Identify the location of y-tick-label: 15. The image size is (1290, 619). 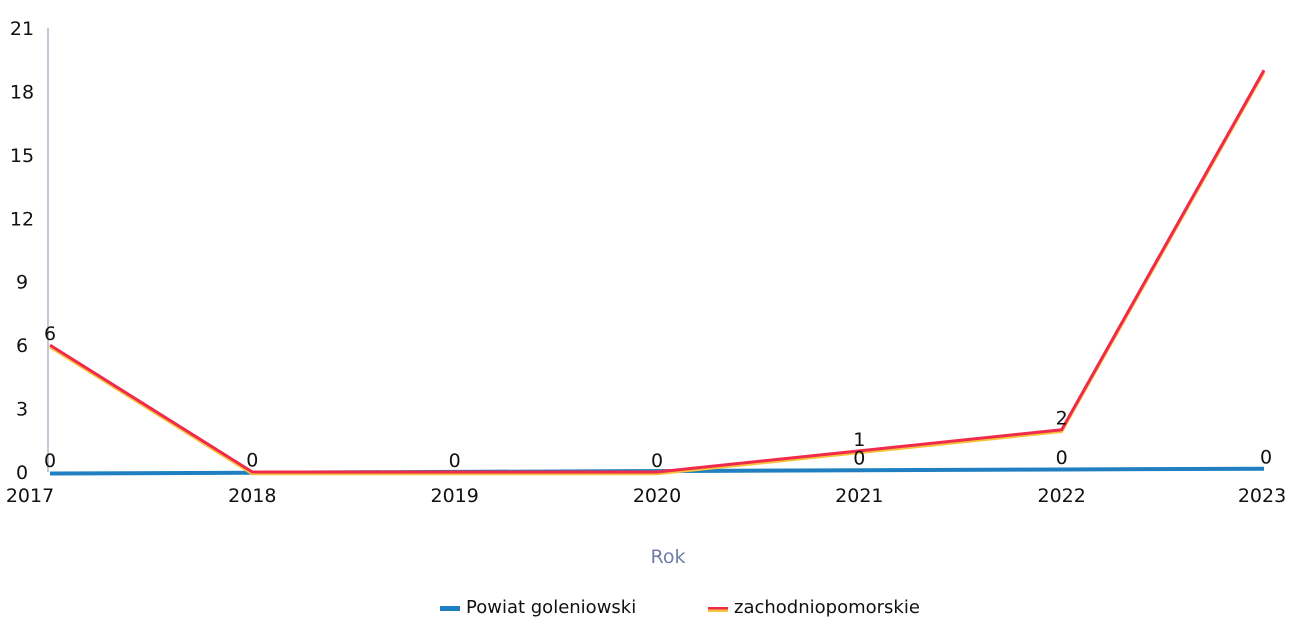
(22, 156).